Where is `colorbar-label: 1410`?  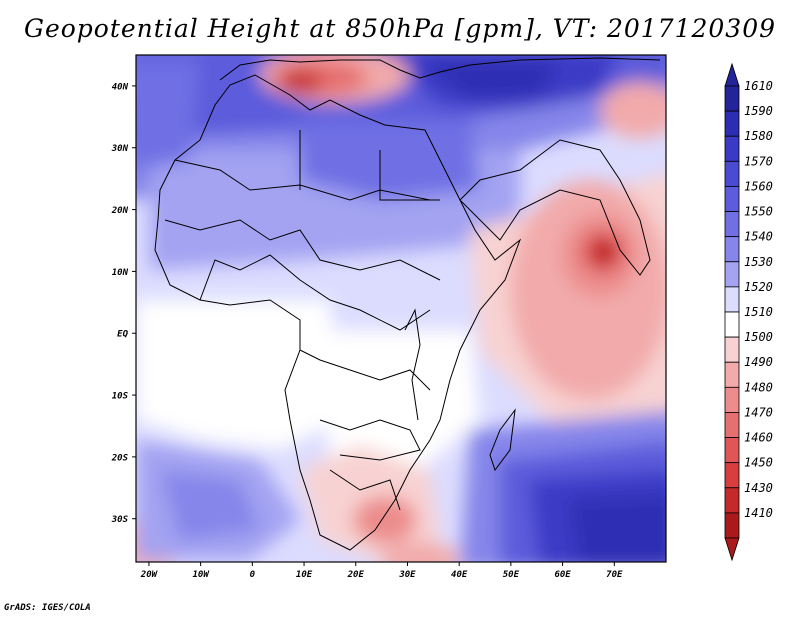 colorbar-label: 1410 is located at coordinates (758, 513).